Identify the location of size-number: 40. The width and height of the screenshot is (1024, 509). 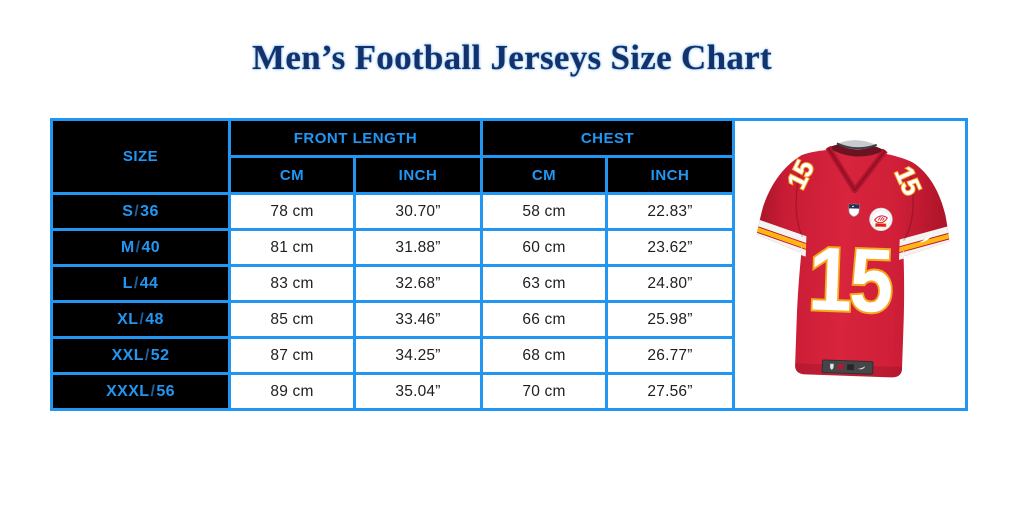
(151, 247).